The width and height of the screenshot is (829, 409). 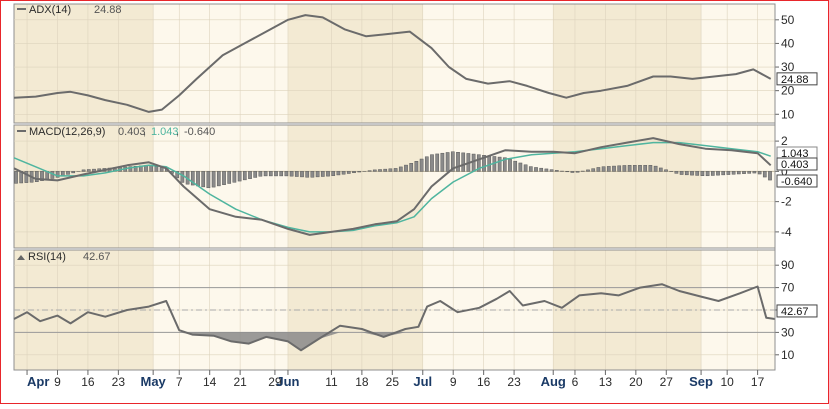 What do you see at coordinates (154, 381) in the screenshot?
I see `x-axis-month-label: May` at bounding box center [154, 381].